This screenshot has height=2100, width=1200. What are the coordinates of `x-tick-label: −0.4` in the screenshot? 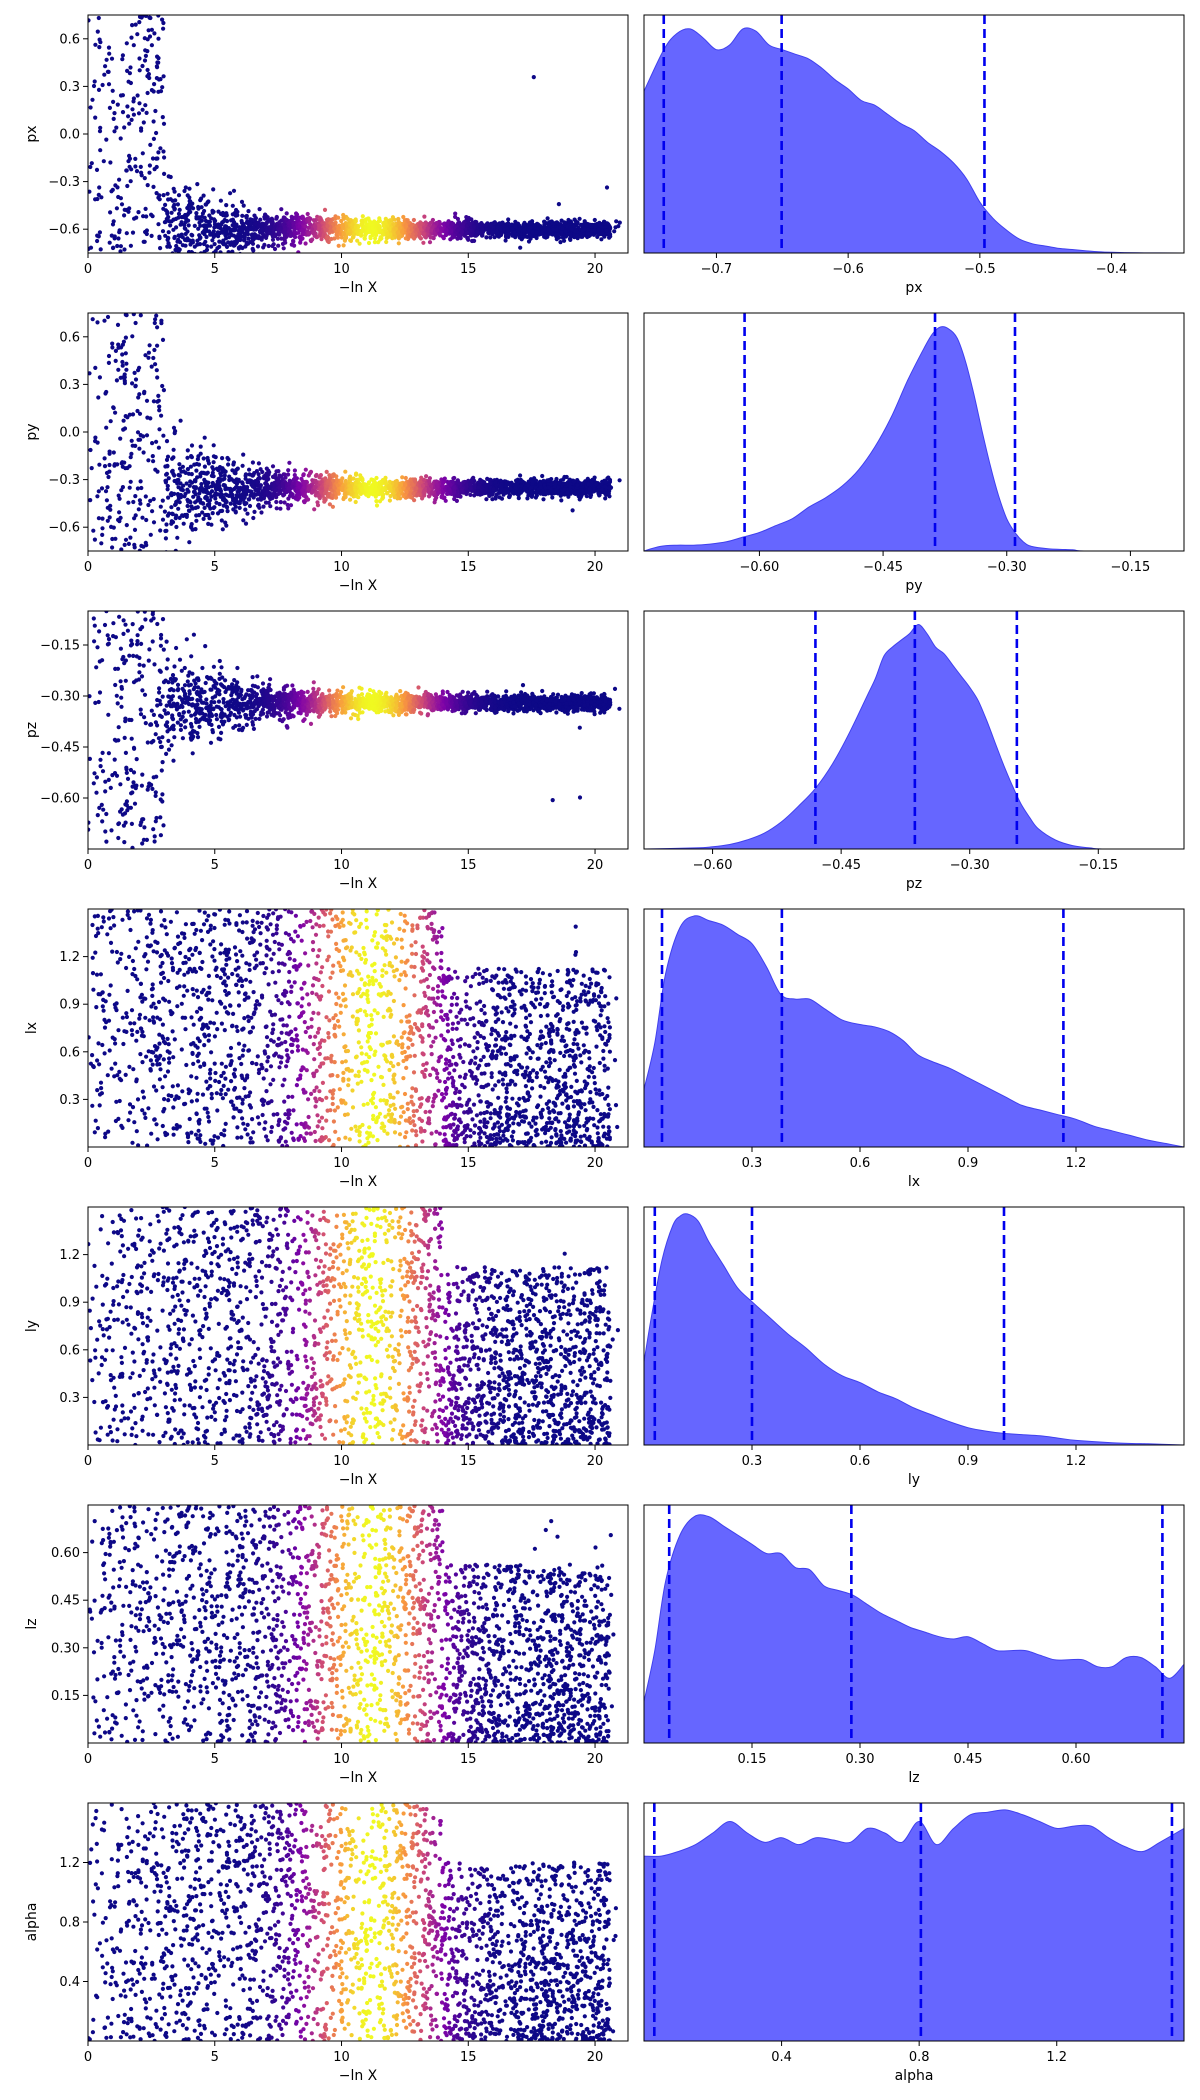 It's located at (1112, 269).